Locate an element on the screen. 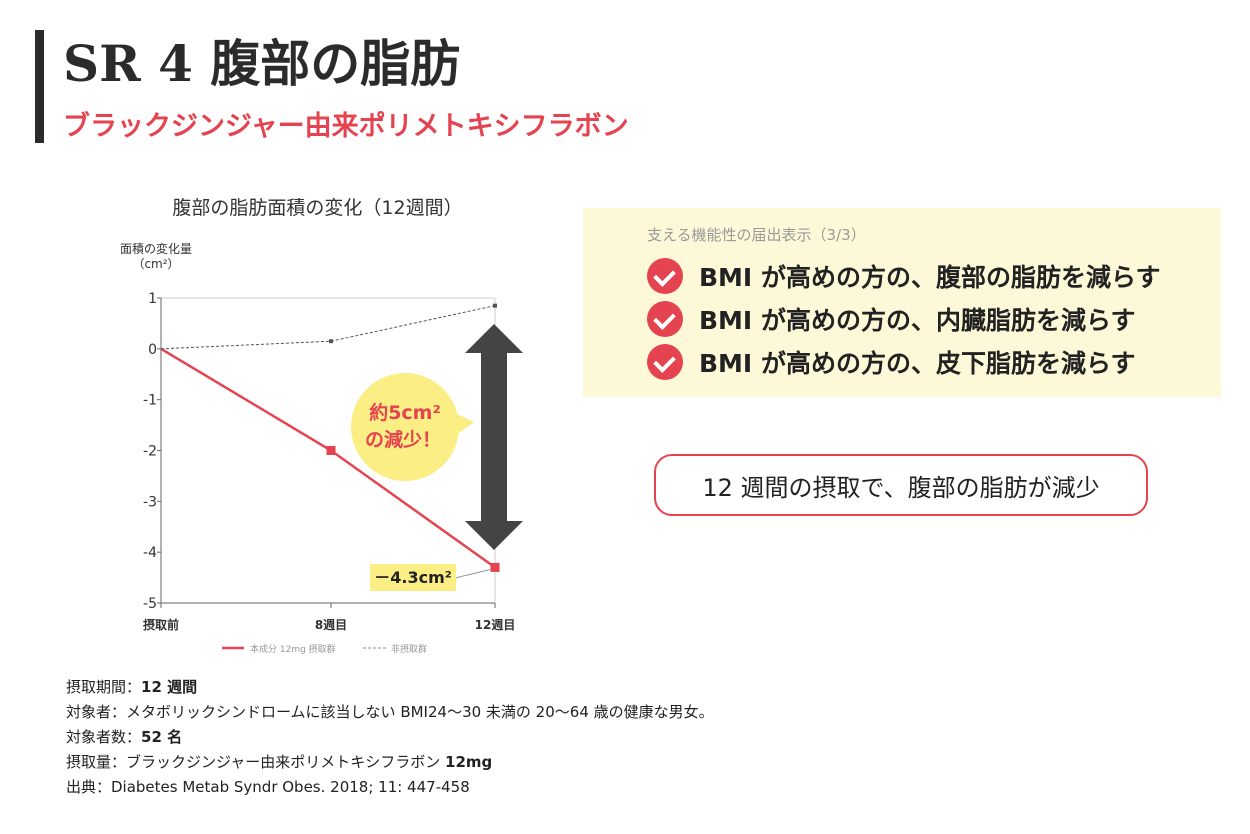  y-axis-unit: （cm²） is located at coordinates (155, 264).